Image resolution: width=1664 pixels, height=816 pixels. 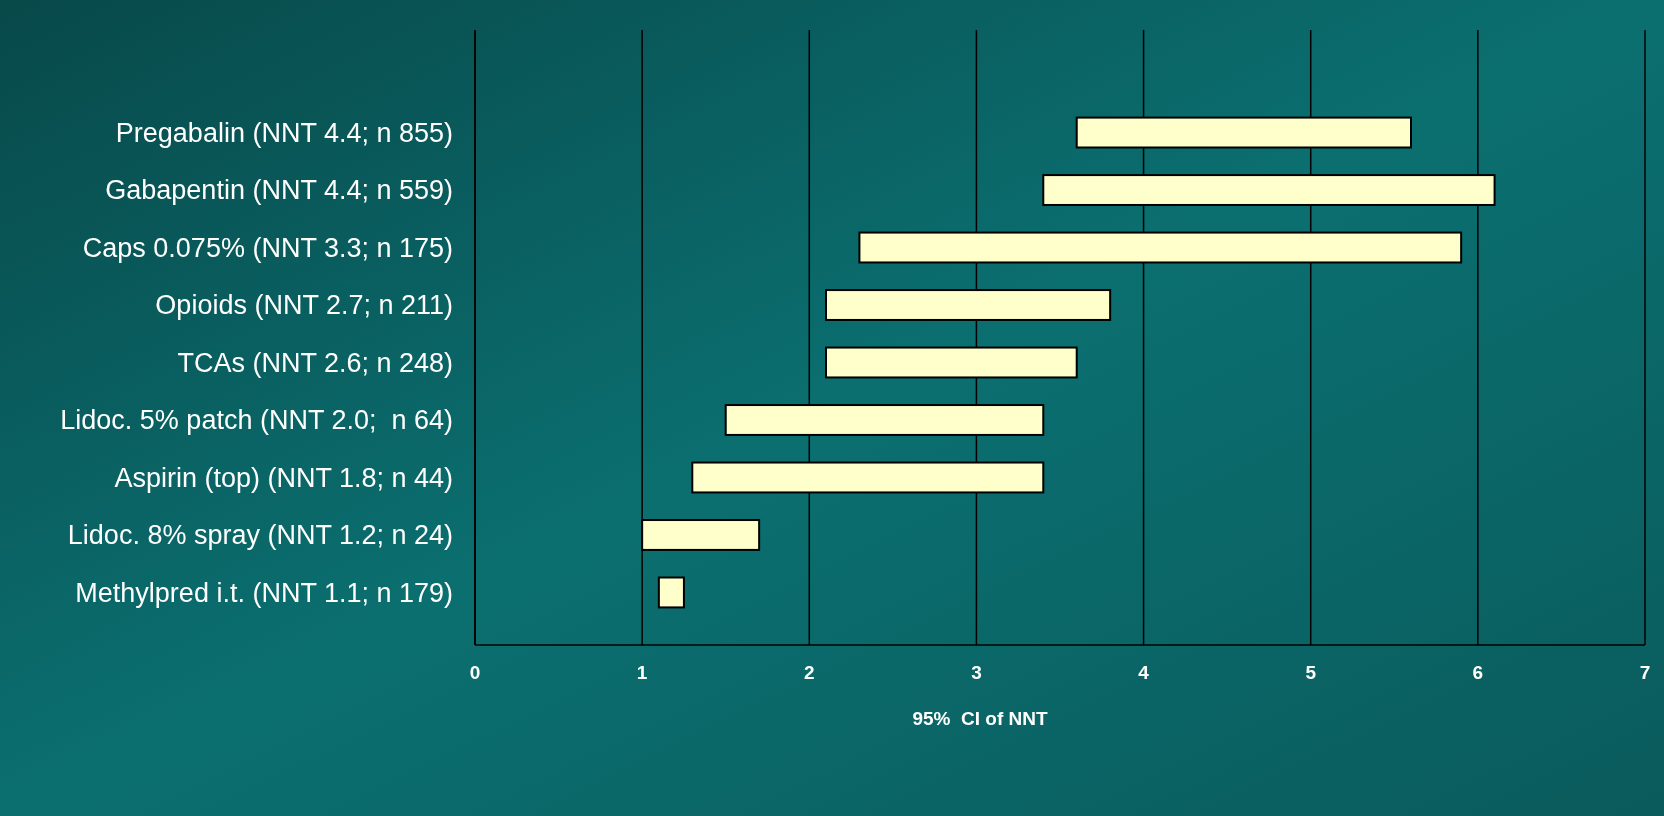 I want to click on y-tick-label: TCAs (NNT 2.6; n 248), so click(x=315, y=362).